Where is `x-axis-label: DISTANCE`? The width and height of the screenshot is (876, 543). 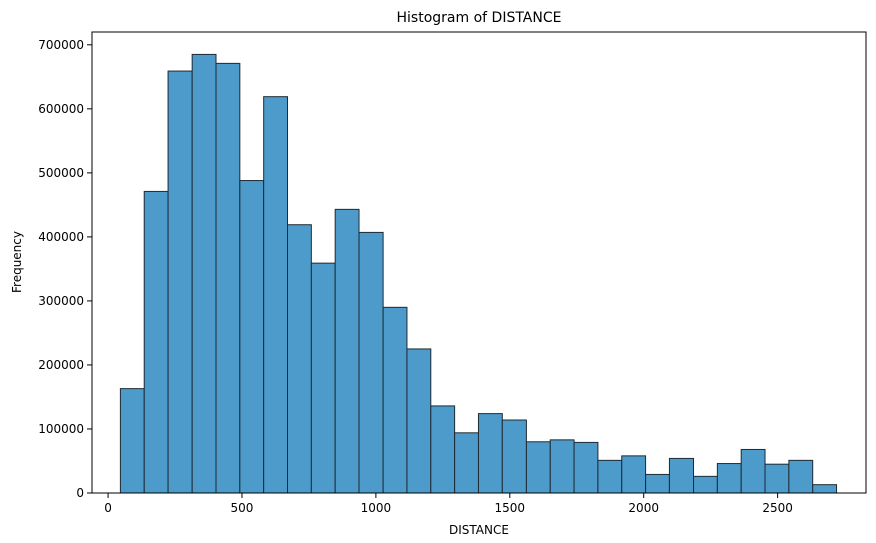
x-axis-label: DISTANCE is located at coordinates (479, 530).